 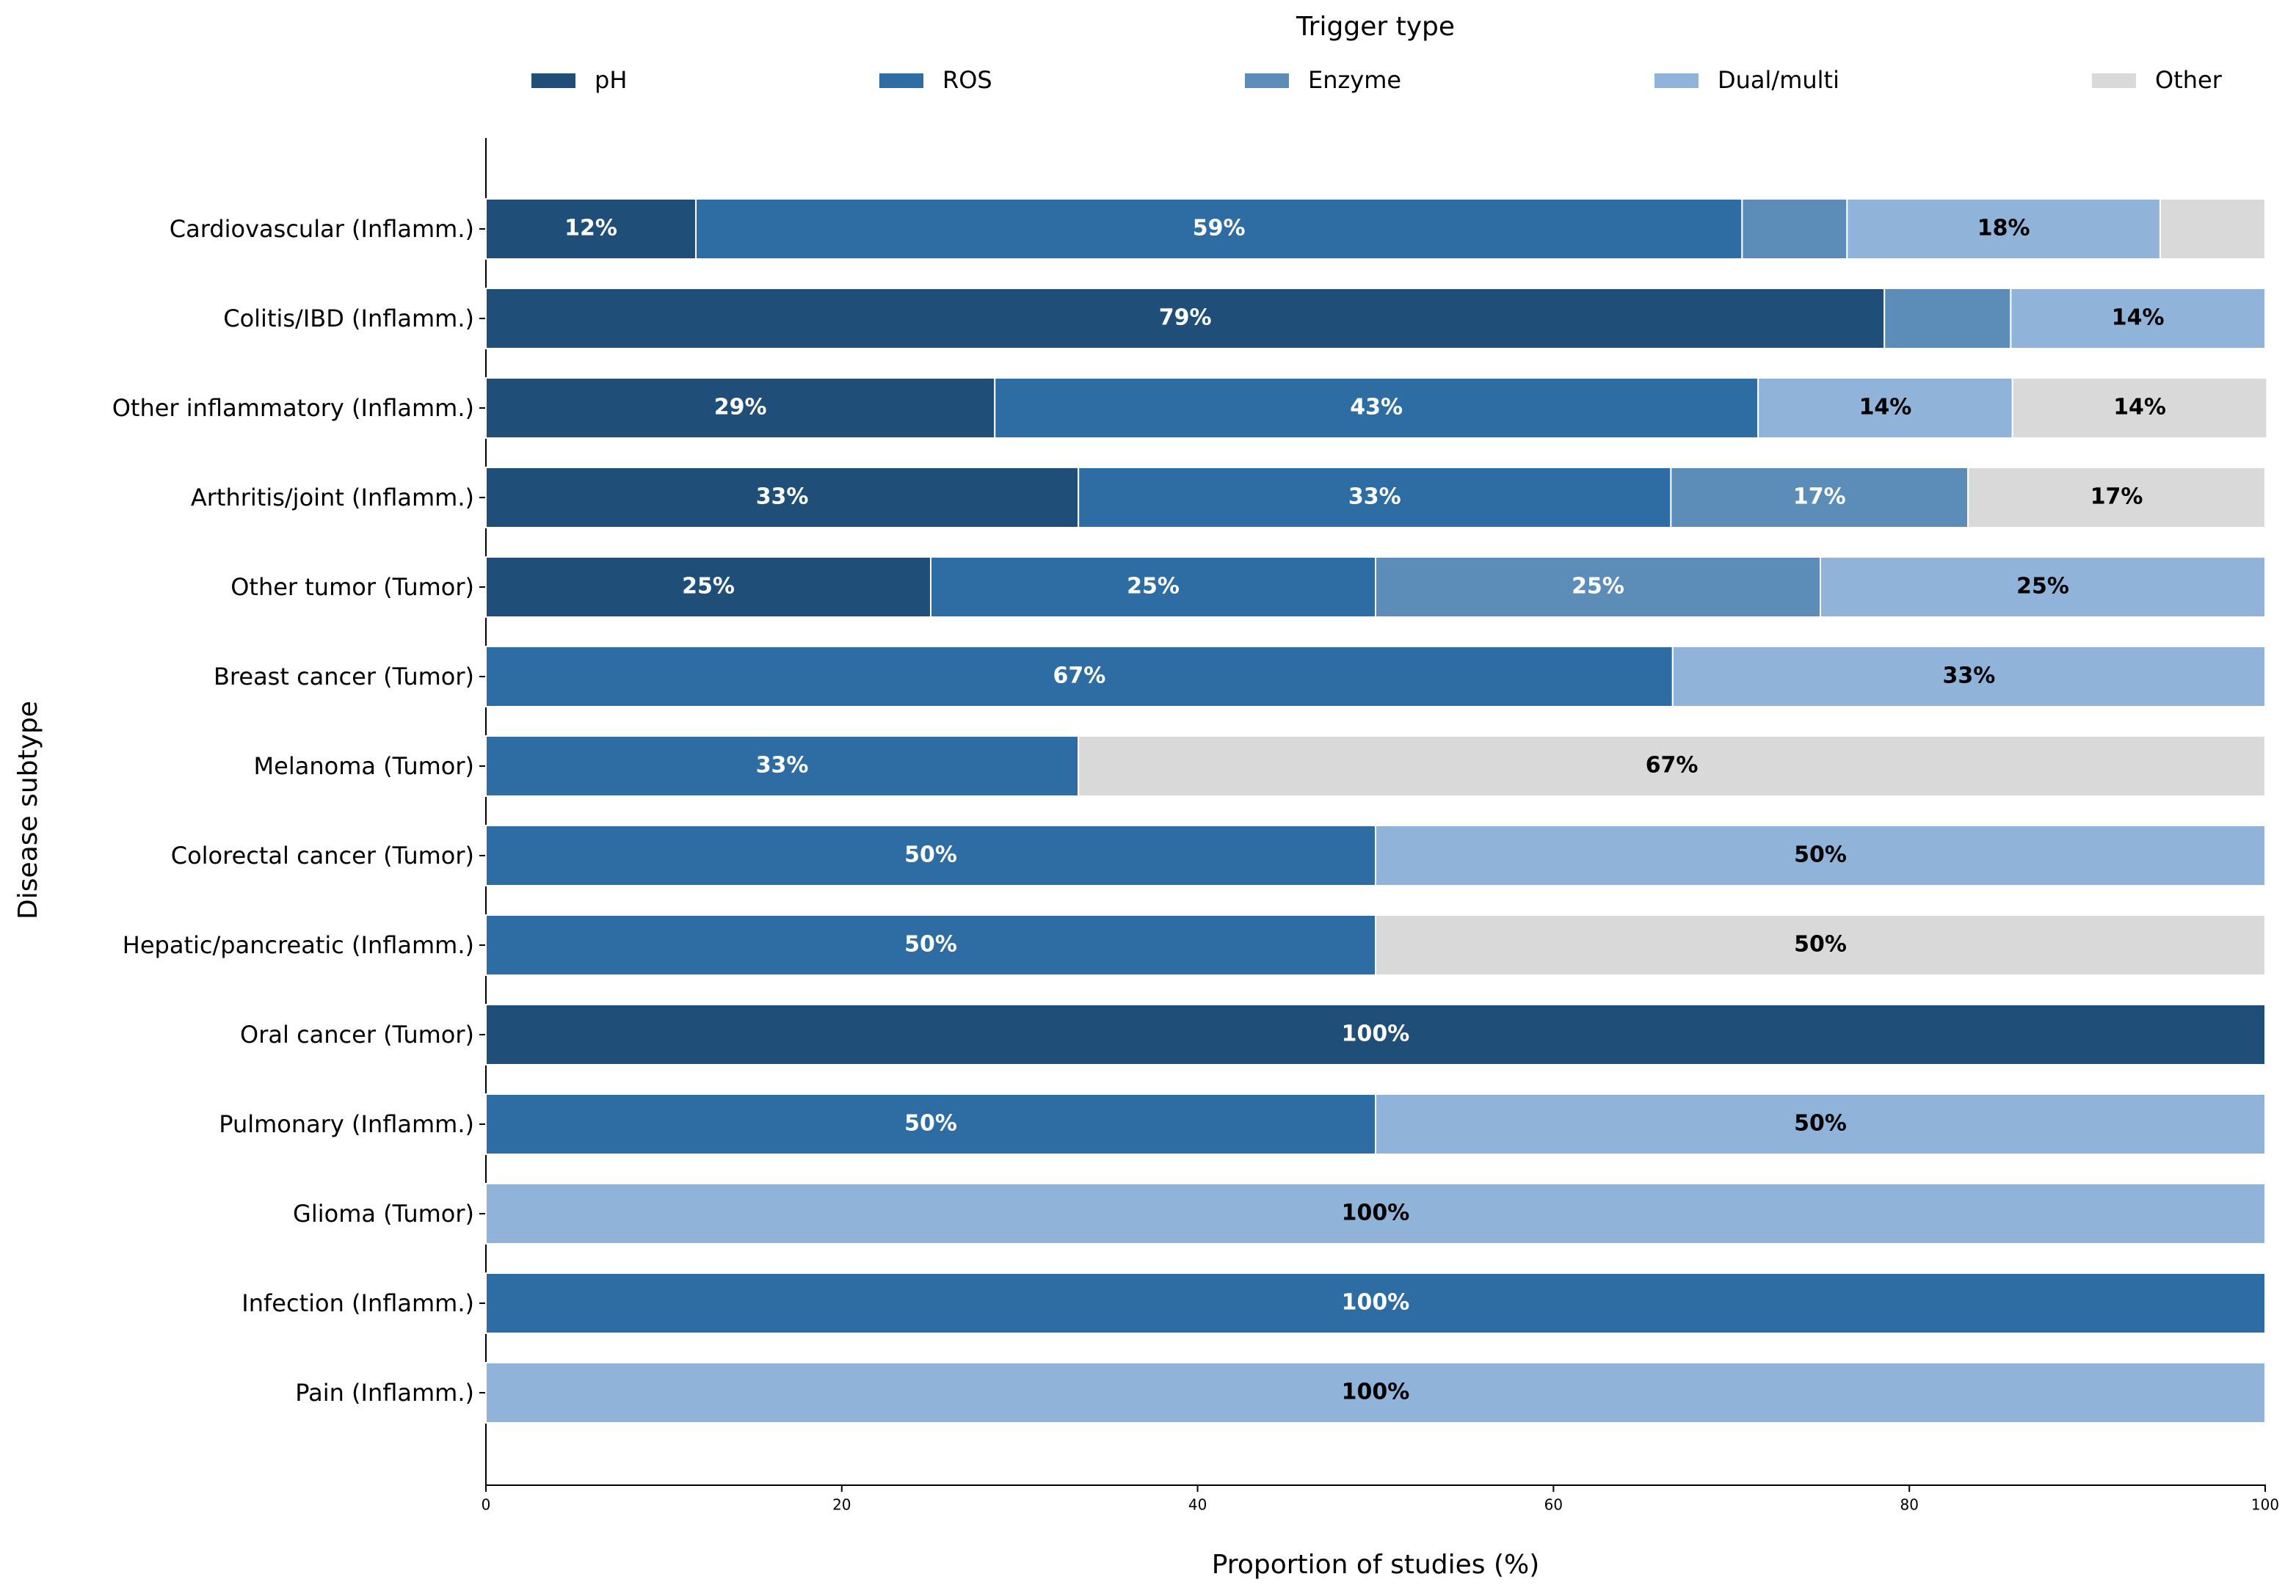 What do you see at coordinates (348, 318) in the screenshot?
I see `y-tick-label: Colitis/IBD (Inflamm.)` at bounding box center [348, 318].